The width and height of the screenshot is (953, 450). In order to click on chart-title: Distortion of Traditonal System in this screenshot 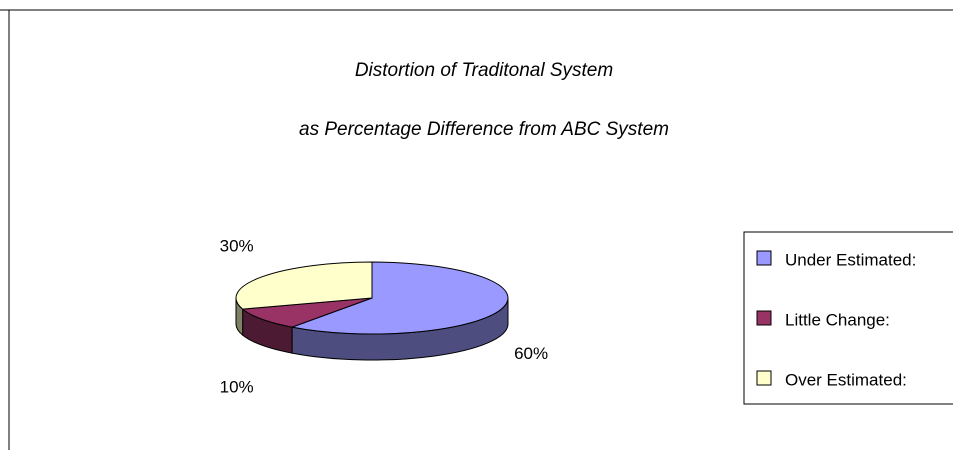, I will do `click(484, 70)`.